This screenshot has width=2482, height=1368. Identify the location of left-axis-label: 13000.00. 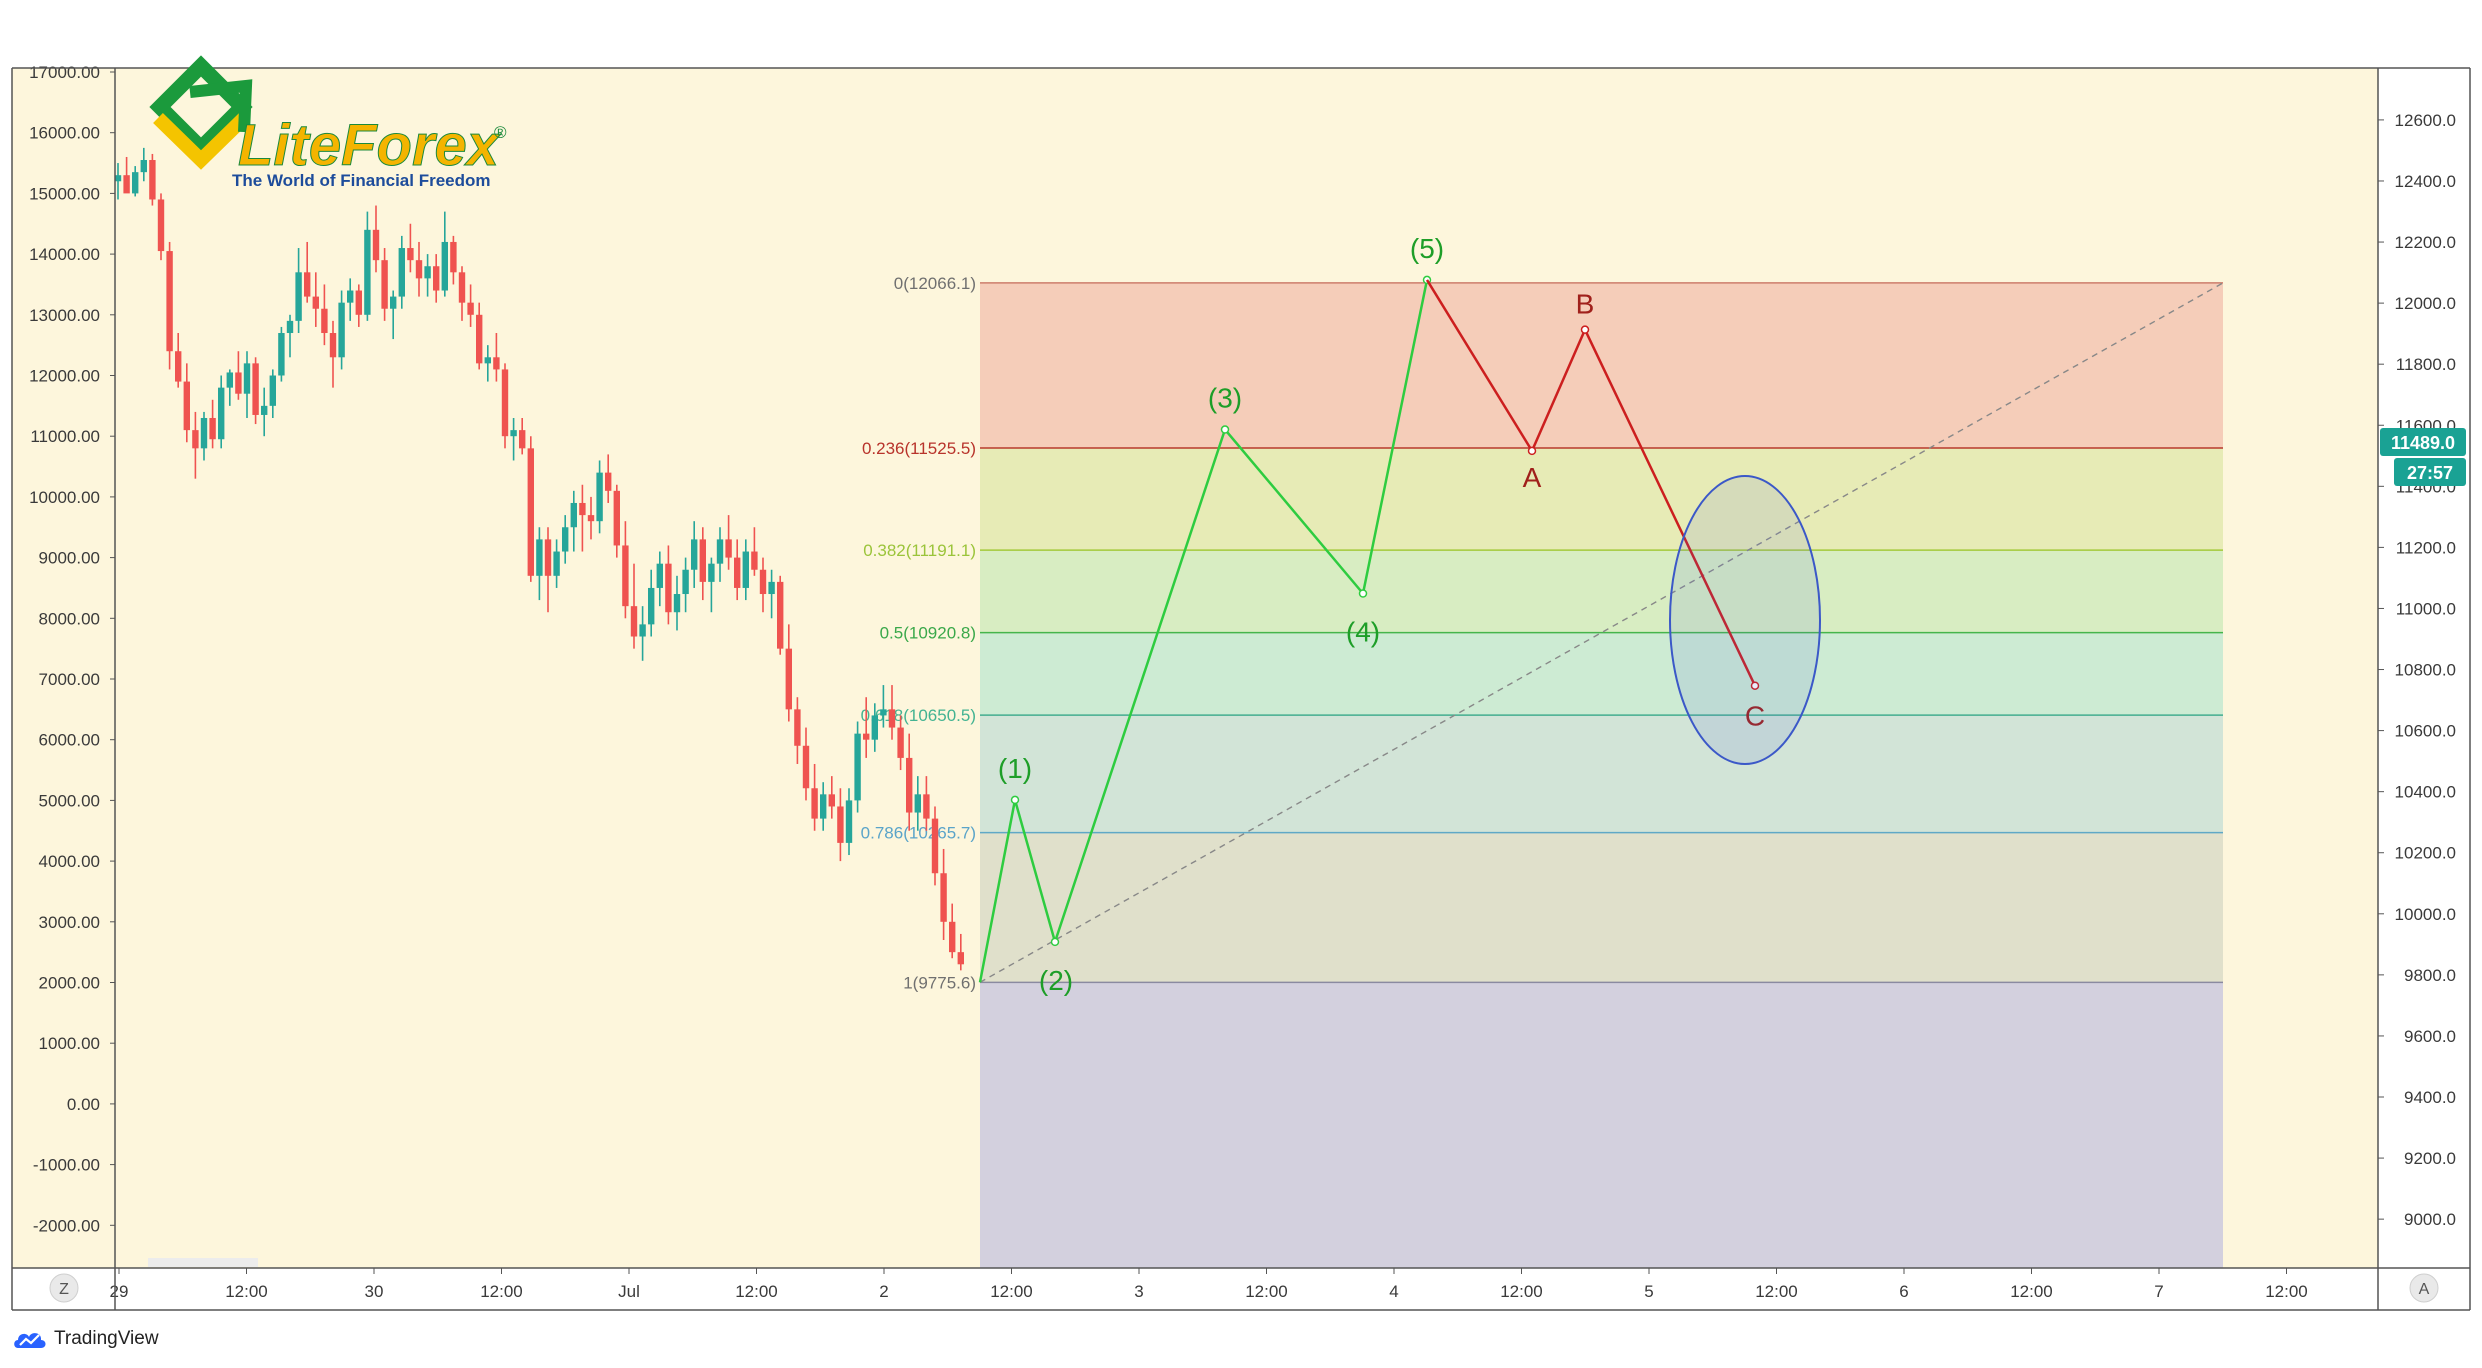
(64, 315).